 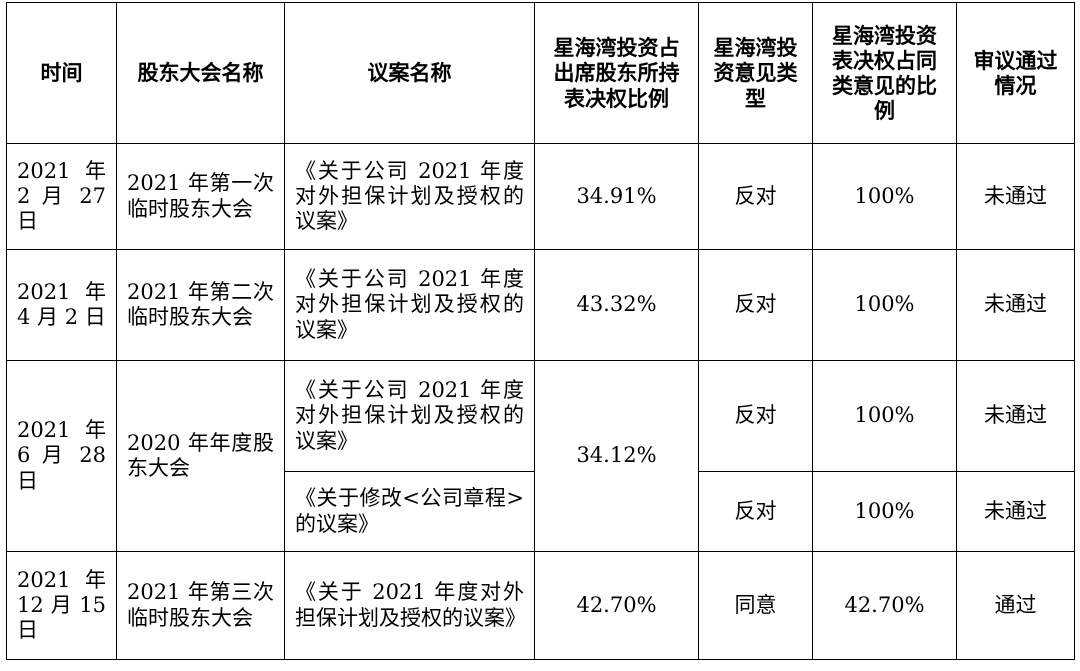 What do you see at coordinates (616, 73) in the screenshot?
I see `header-voting-ratio: 星海湾投资占出席股东所持表决权比例` at bounding box center [616, 73].